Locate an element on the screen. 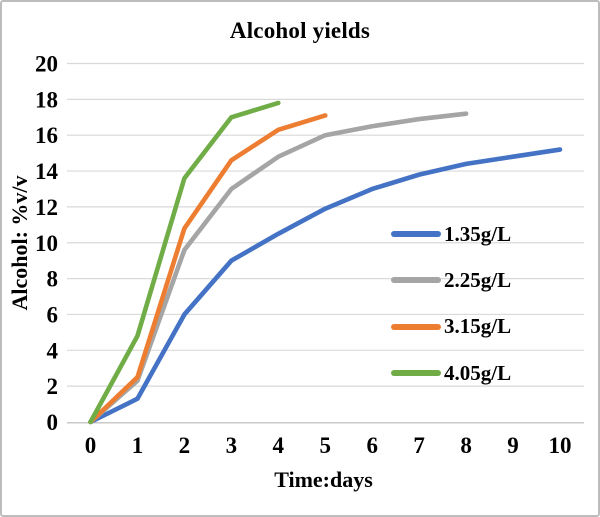 The width and height of the screenshot is (600, 517). y-tick-label-4: 4 is located at coordinates (53, 350).